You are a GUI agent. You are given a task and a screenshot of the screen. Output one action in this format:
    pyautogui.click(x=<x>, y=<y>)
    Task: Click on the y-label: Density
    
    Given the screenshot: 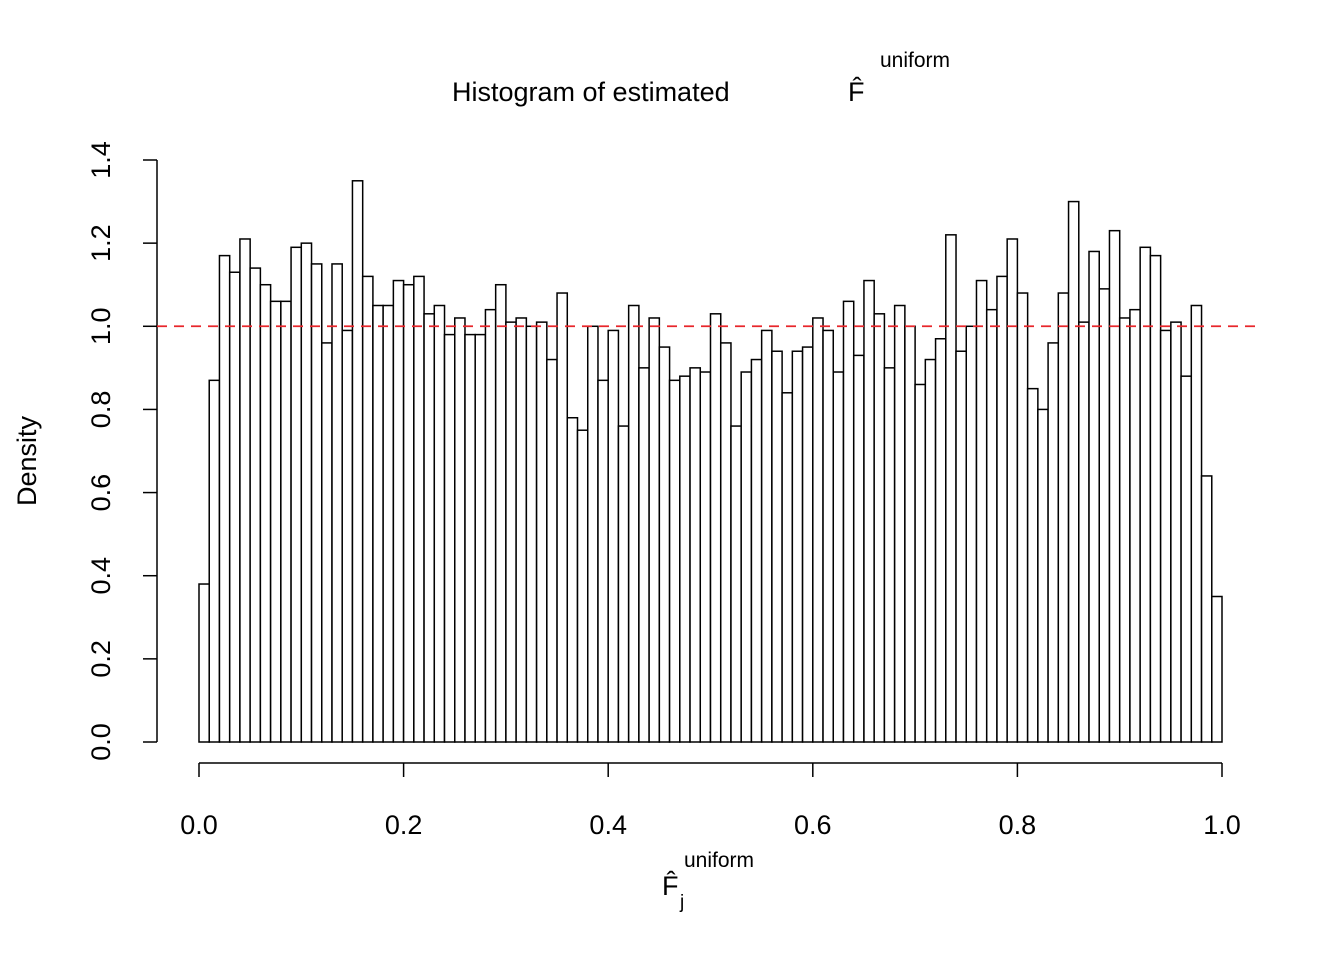 What is the action you would take?
    pyautogui.click(x=27, y=460)
    